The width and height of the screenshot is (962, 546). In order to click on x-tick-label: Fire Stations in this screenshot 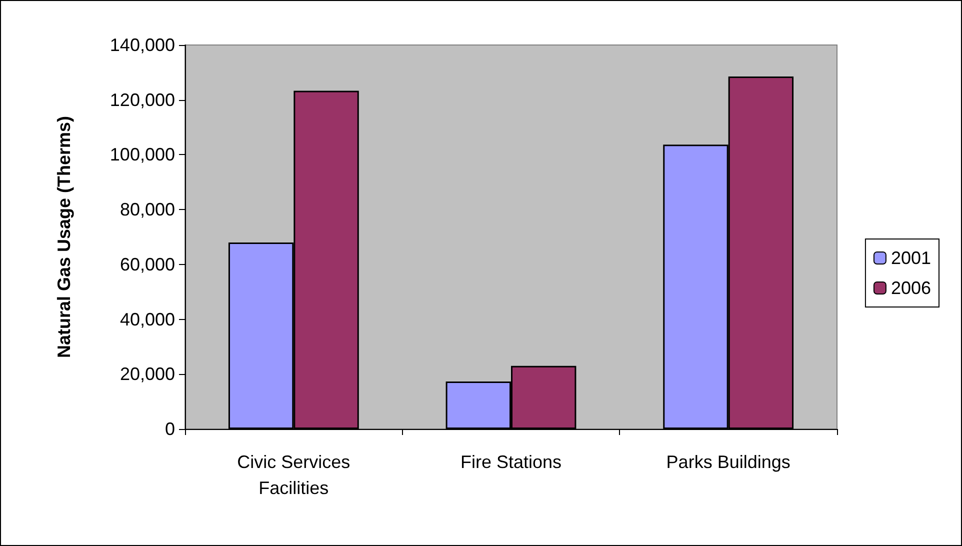, I will do `click(511, 462)`.